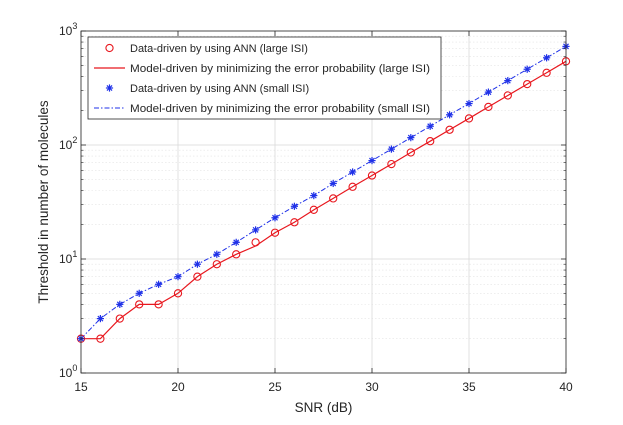  I want to click on y-tick-label: 10³, so click(68, 29).